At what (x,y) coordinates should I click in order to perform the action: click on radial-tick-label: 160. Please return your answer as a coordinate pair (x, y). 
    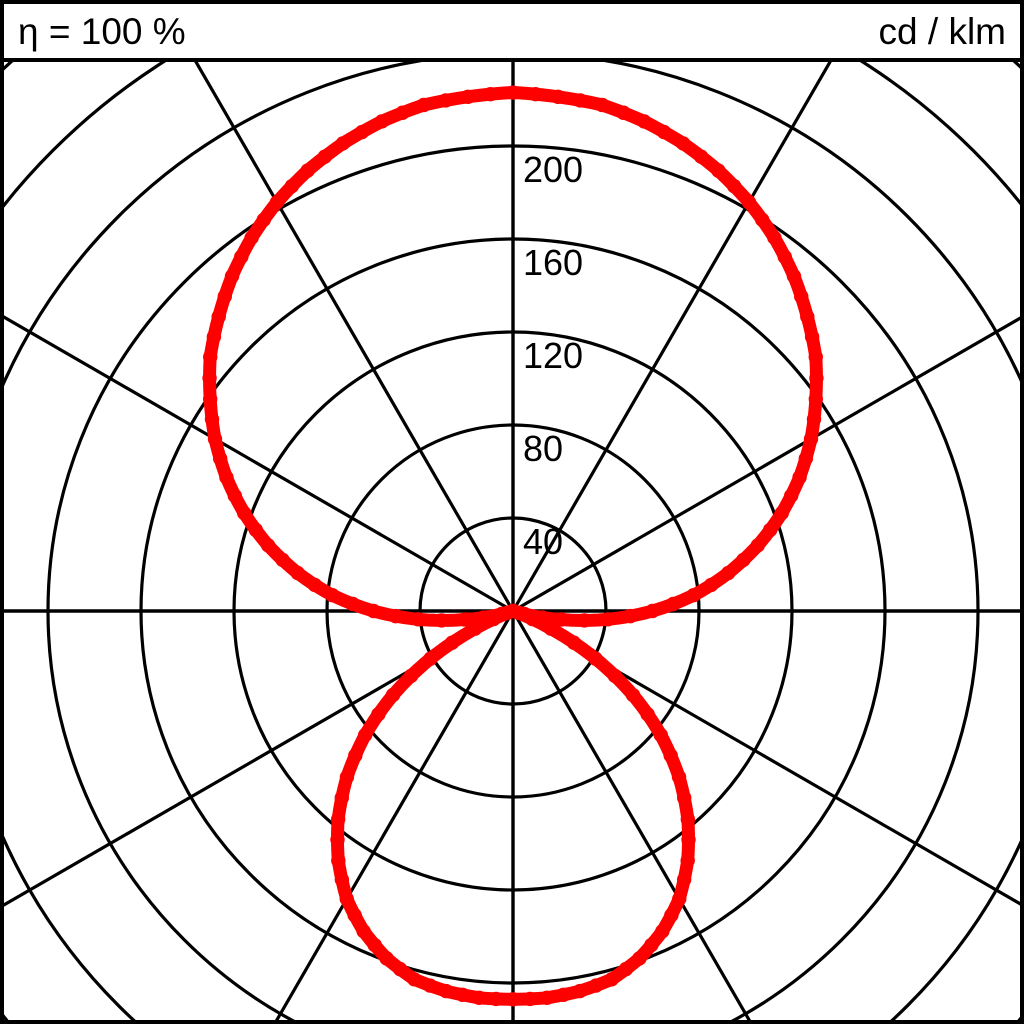
    Looking at the image, I should click on (553, 262).